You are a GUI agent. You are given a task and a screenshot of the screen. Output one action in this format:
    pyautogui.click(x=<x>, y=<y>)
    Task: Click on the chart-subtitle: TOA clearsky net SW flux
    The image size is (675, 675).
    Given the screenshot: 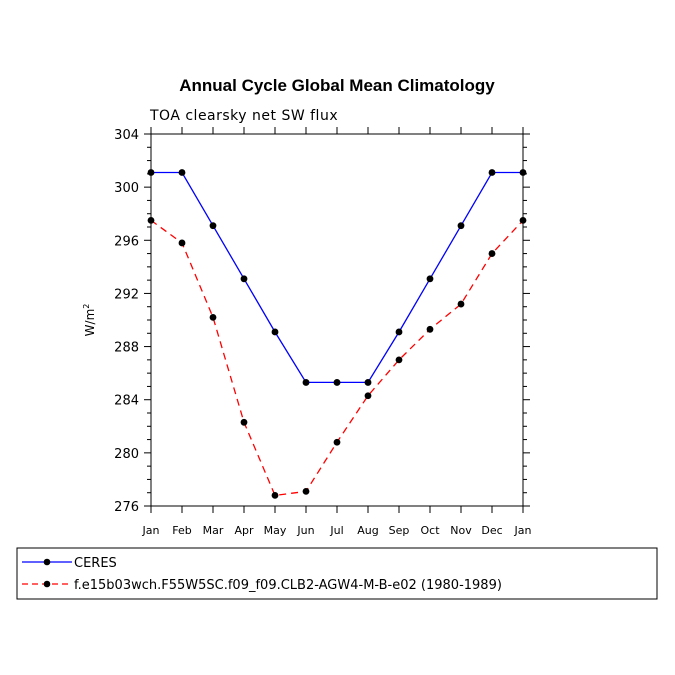 What is the action you would take?
    pyautogui.click(x=243, y=116)
    